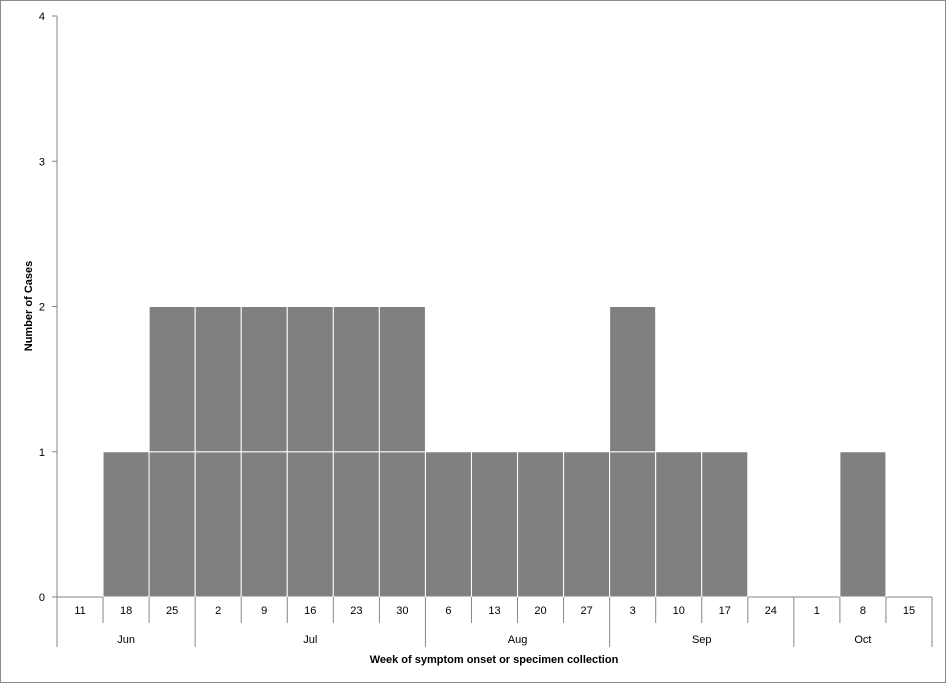 This screenshot has width=946, height=684. I want to click on x-month-label: Oct, so click(862, 640).